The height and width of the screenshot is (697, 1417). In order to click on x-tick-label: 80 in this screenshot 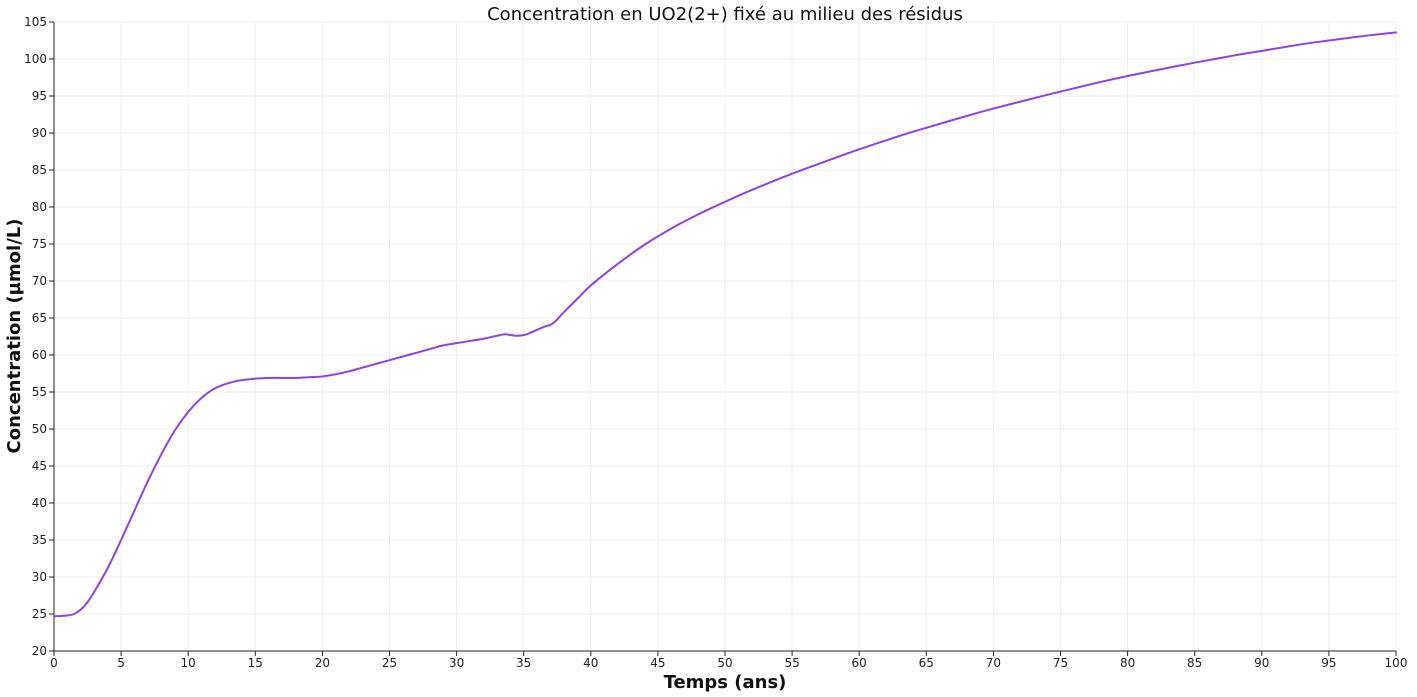, I will do `click(1127, 663)`.